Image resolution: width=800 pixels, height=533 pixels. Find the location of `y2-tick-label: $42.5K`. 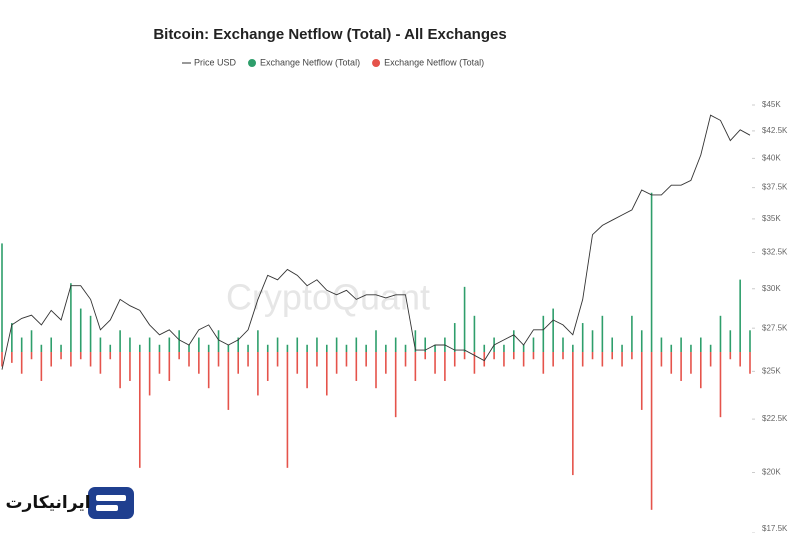

y2-tick-label: $42.5K is located at coordinates (775, 130).